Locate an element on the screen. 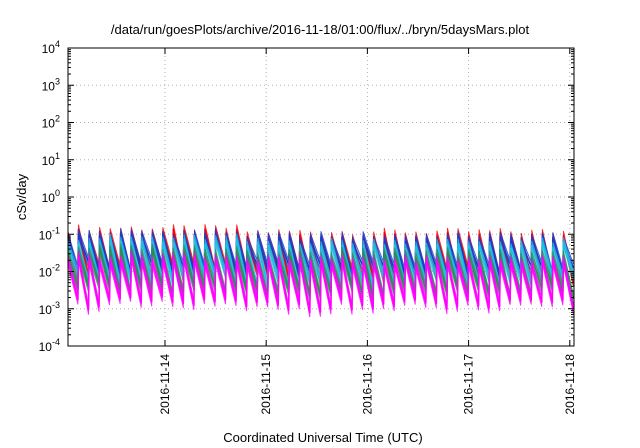  series-path is located at coordinates (320, 279).